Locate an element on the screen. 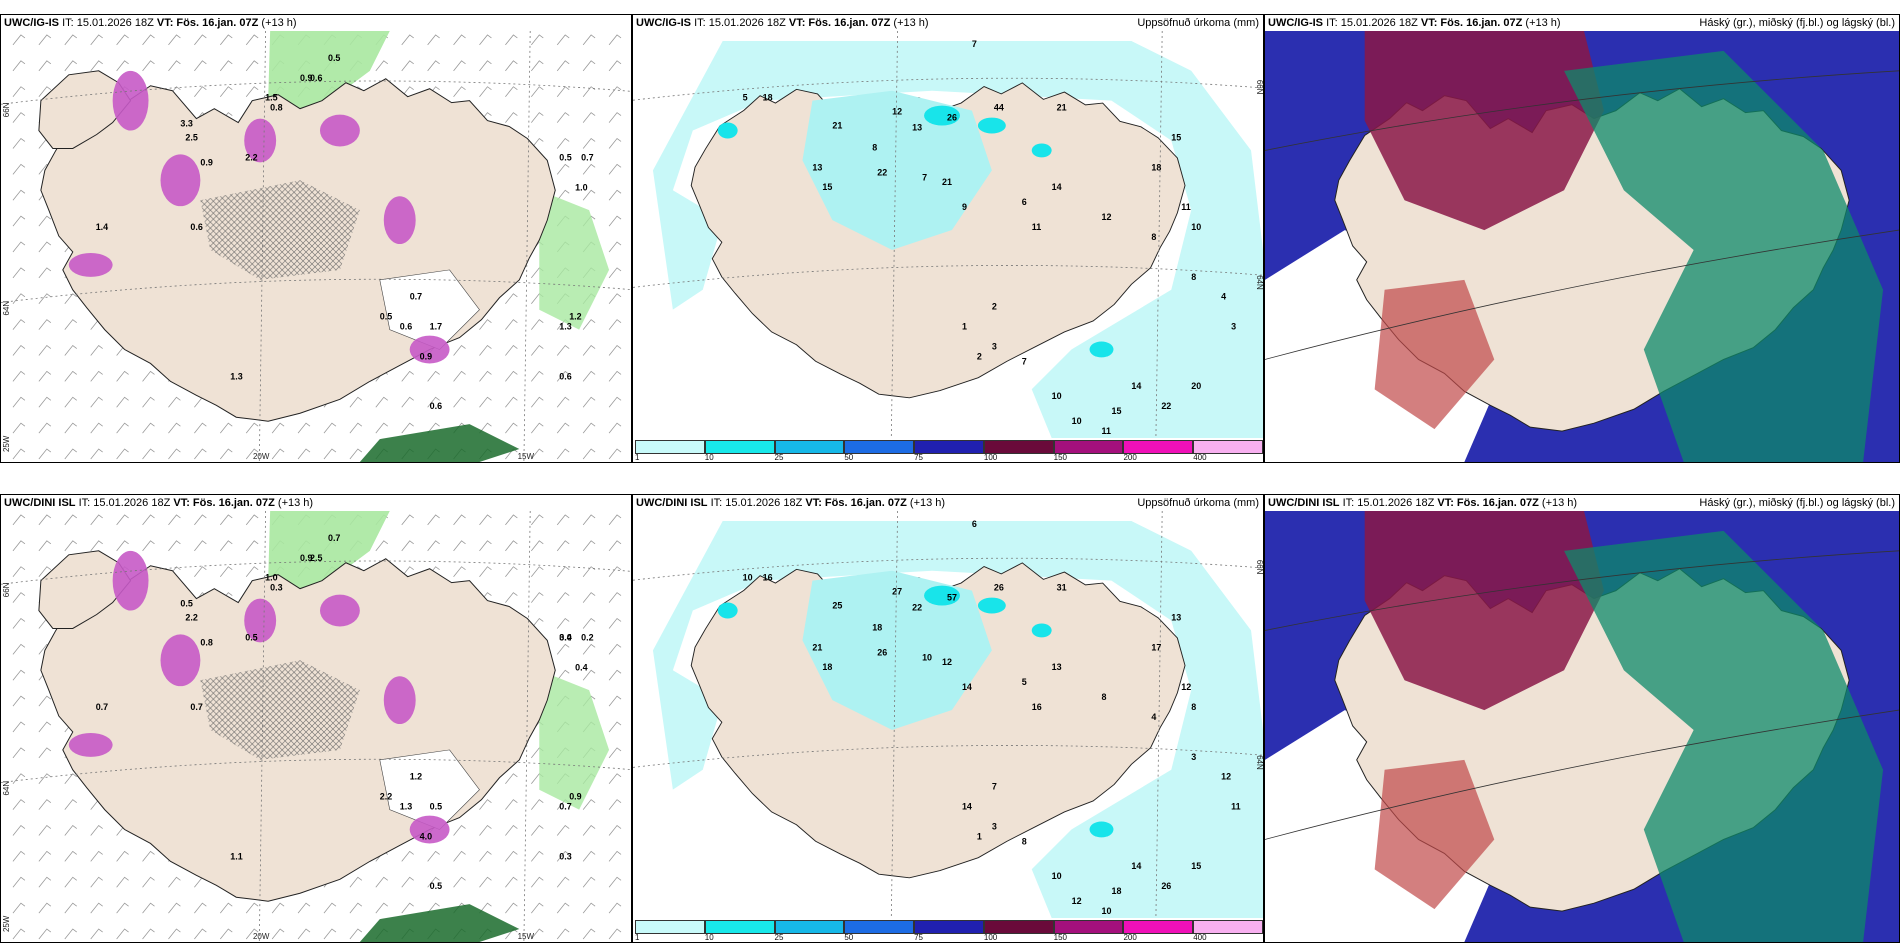  ptype-value-label: 1.0 is located at coordinates (581, 187).